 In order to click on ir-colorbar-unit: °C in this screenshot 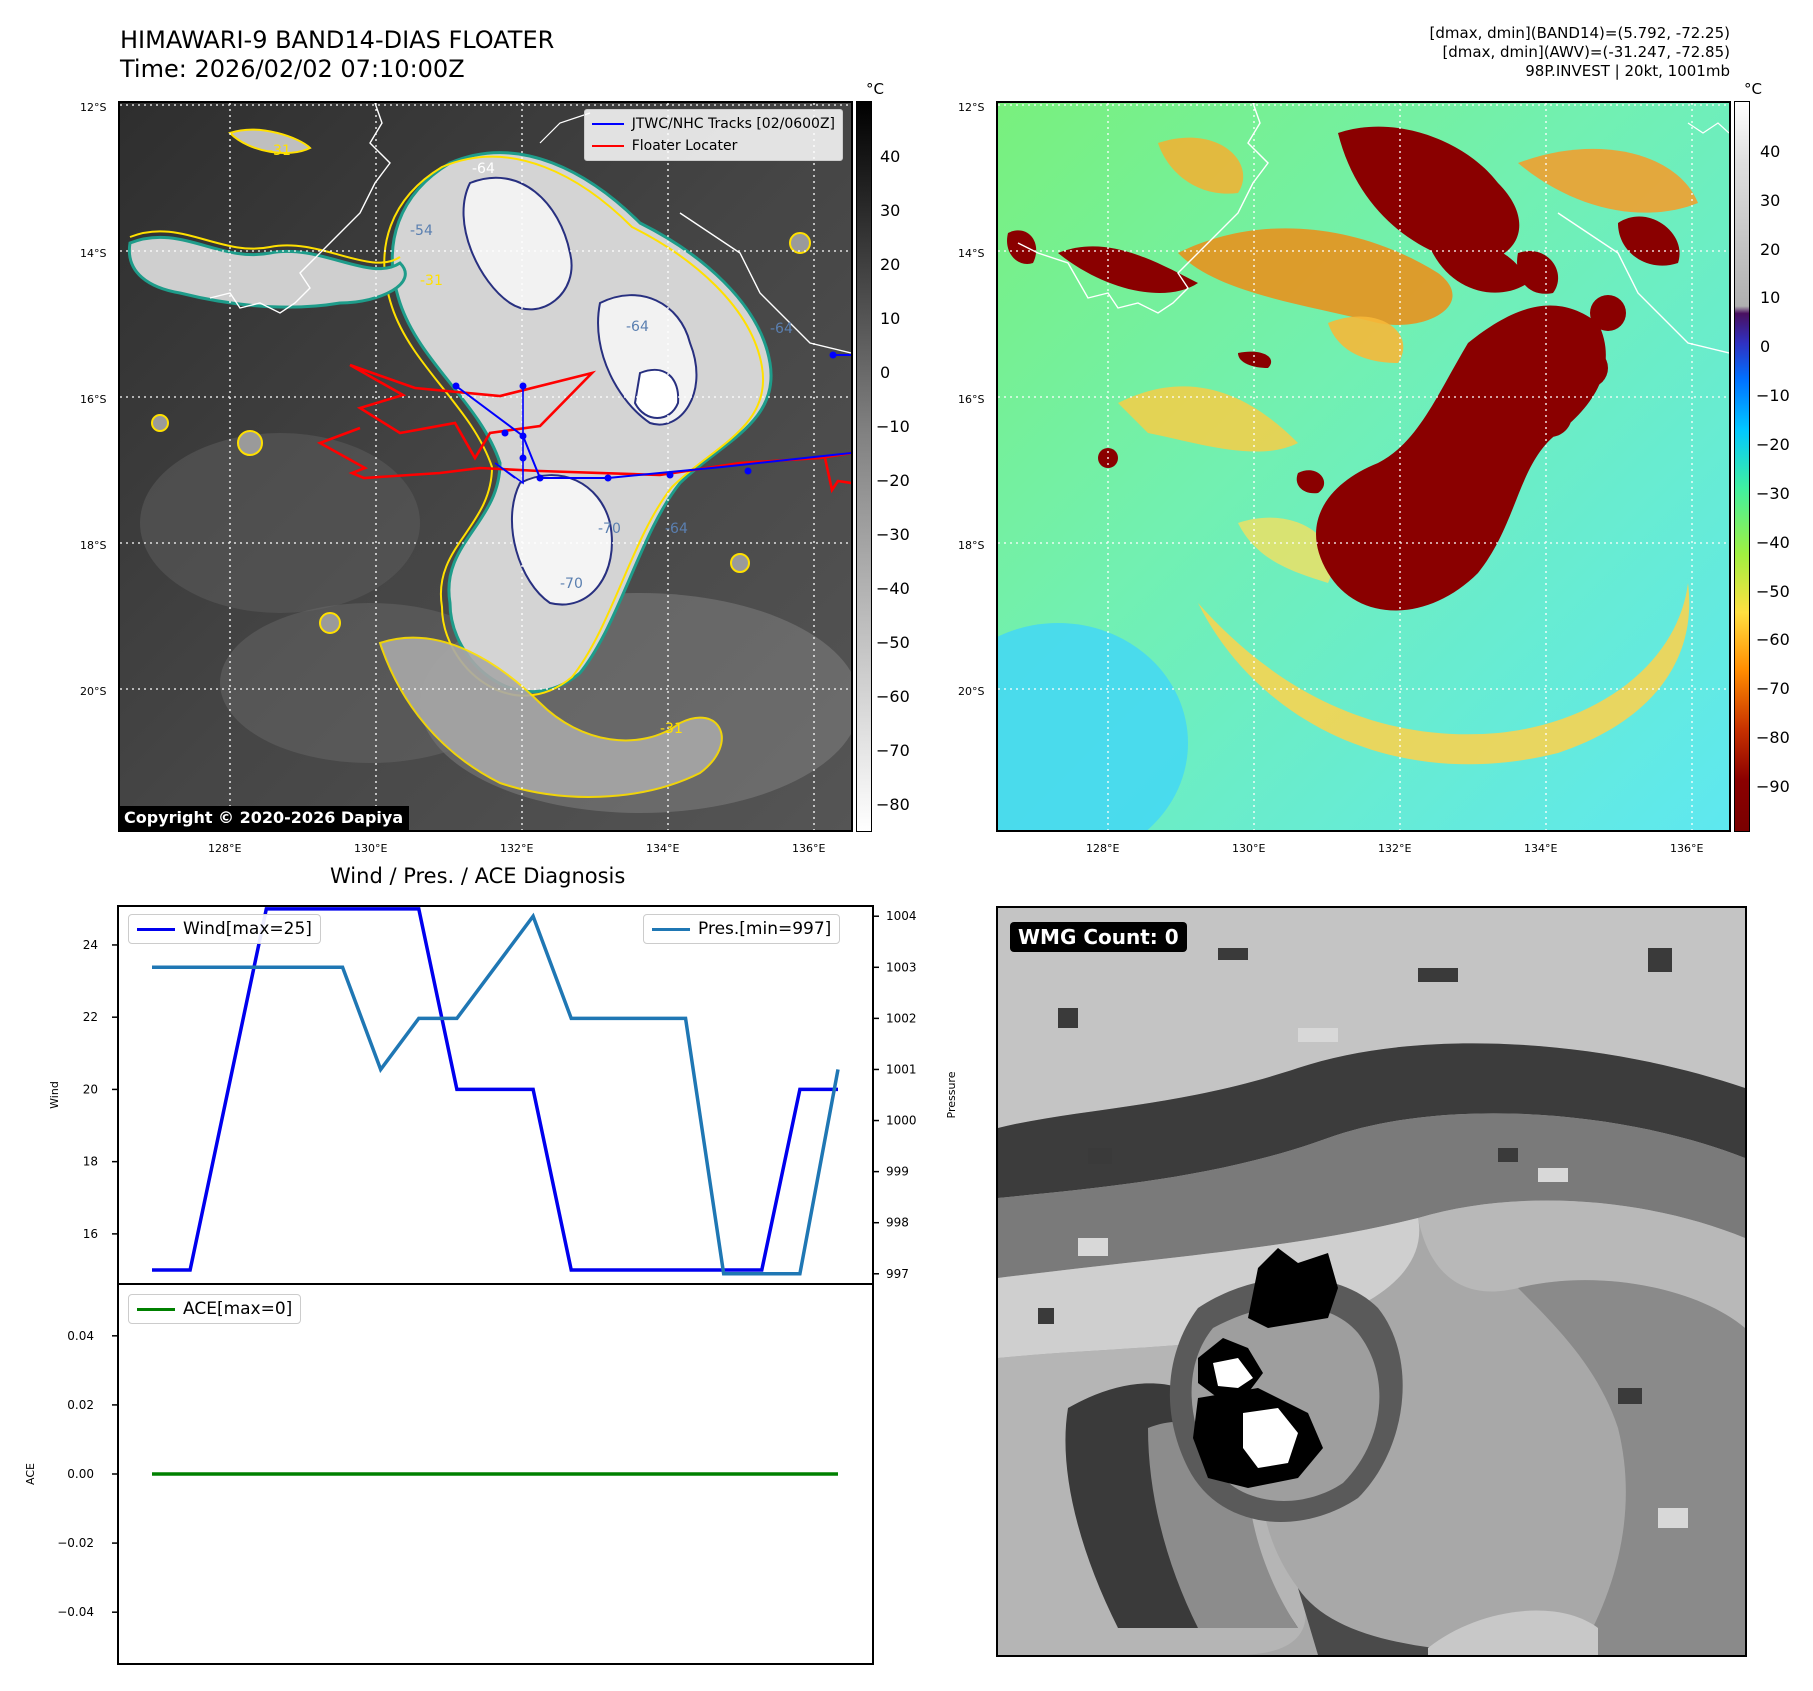, I will do `click(875, 89)`.